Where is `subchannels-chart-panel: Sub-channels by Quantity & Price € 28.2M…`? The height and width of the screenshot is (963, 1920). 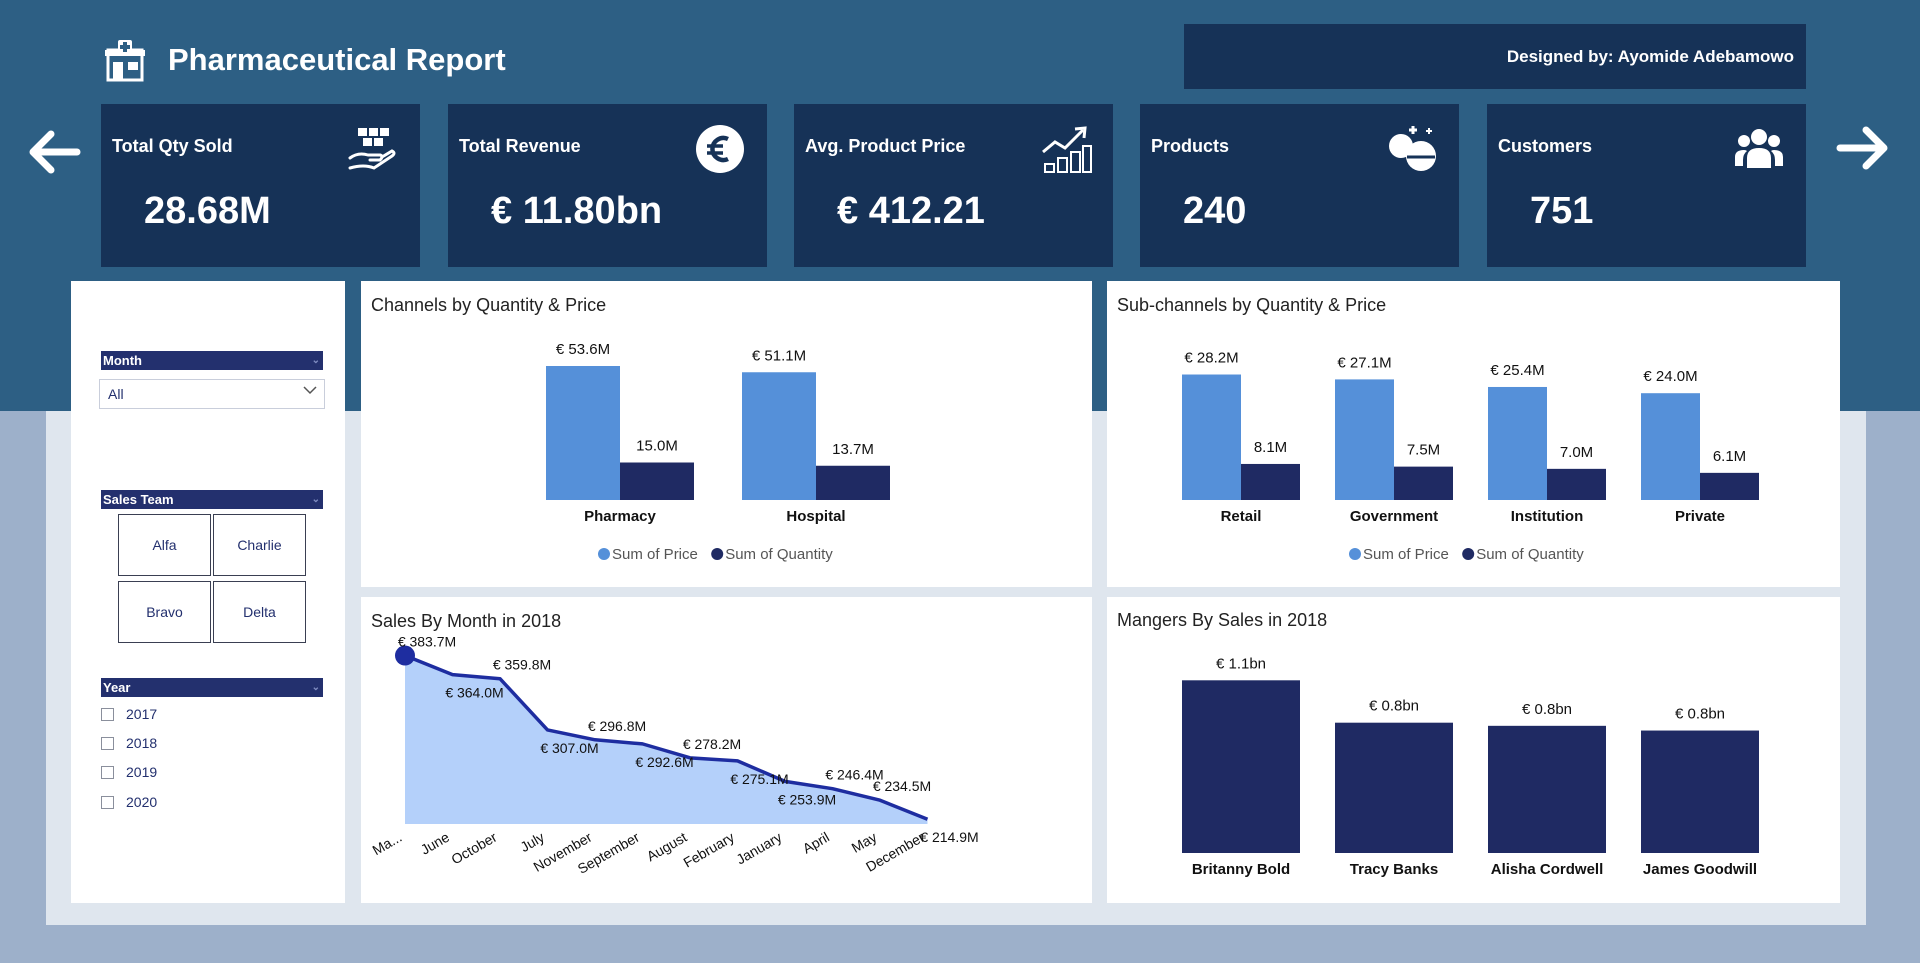 subchannels-chart-panel: Sub-channels by Quantity & Price € 28.2M… is located at coordinates (1473, 434).